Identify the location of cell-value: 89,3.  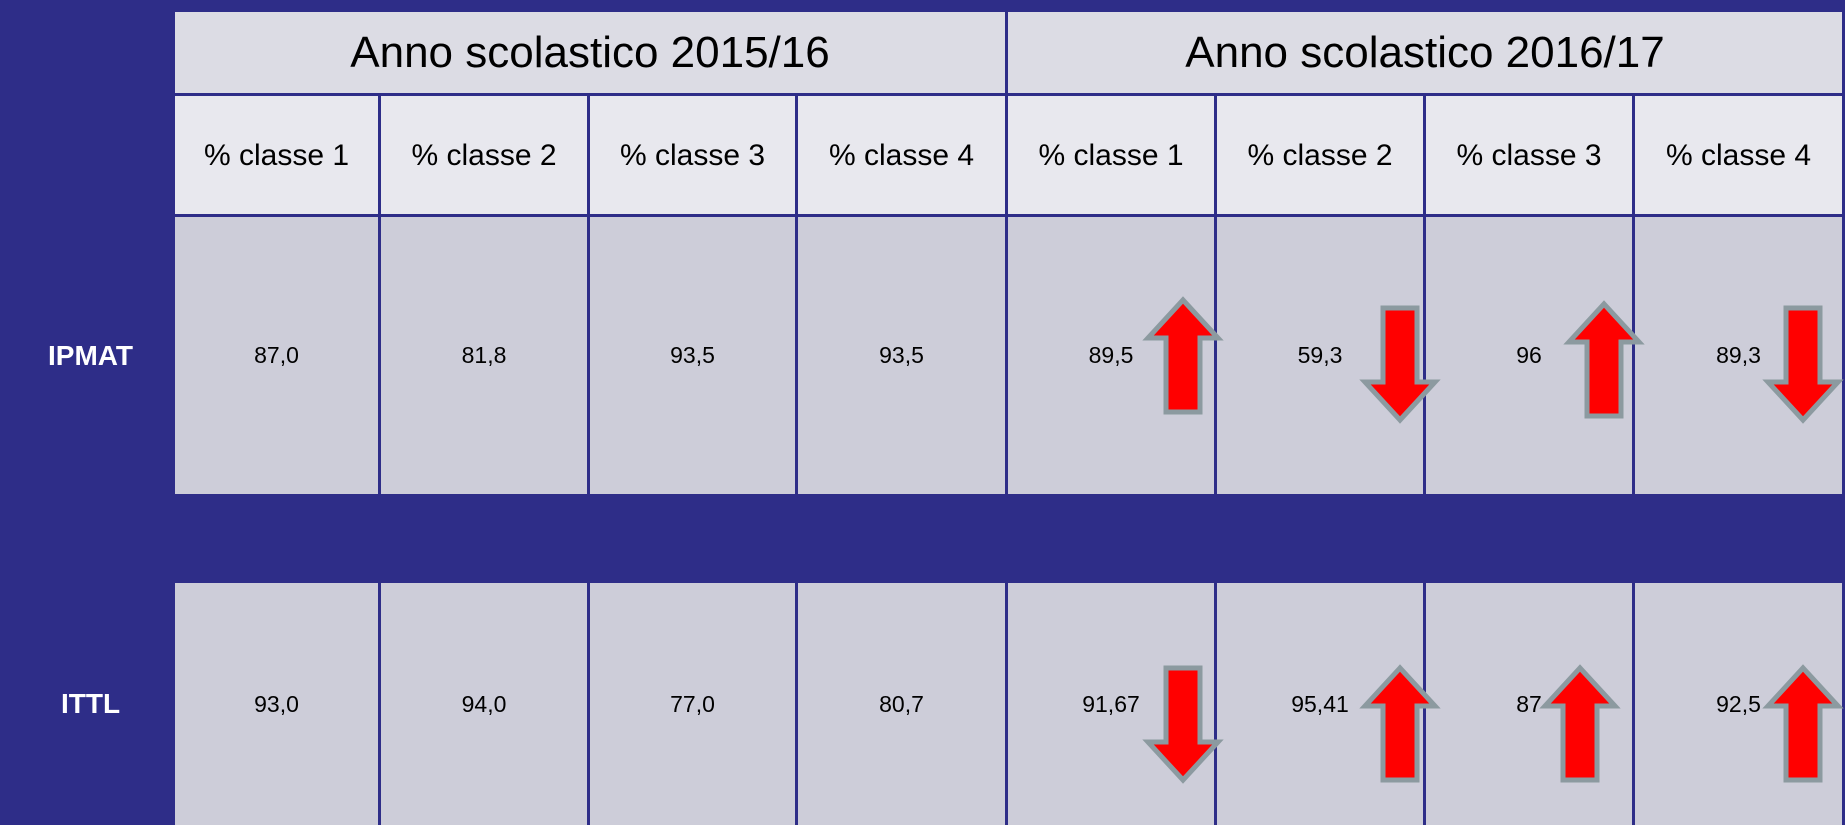
(1738, 355).